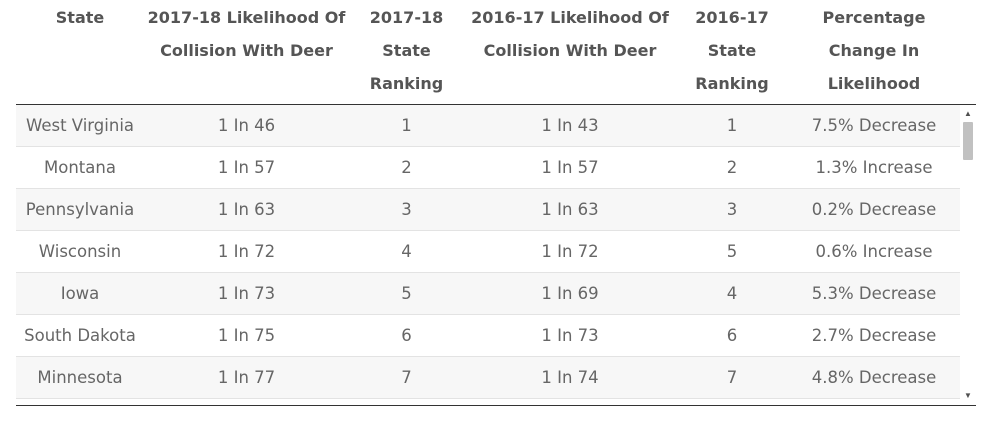 This screenshot has width=993, height=426. I want to click on scroll-up-arrow-icon: ▲, so click(968, 113).